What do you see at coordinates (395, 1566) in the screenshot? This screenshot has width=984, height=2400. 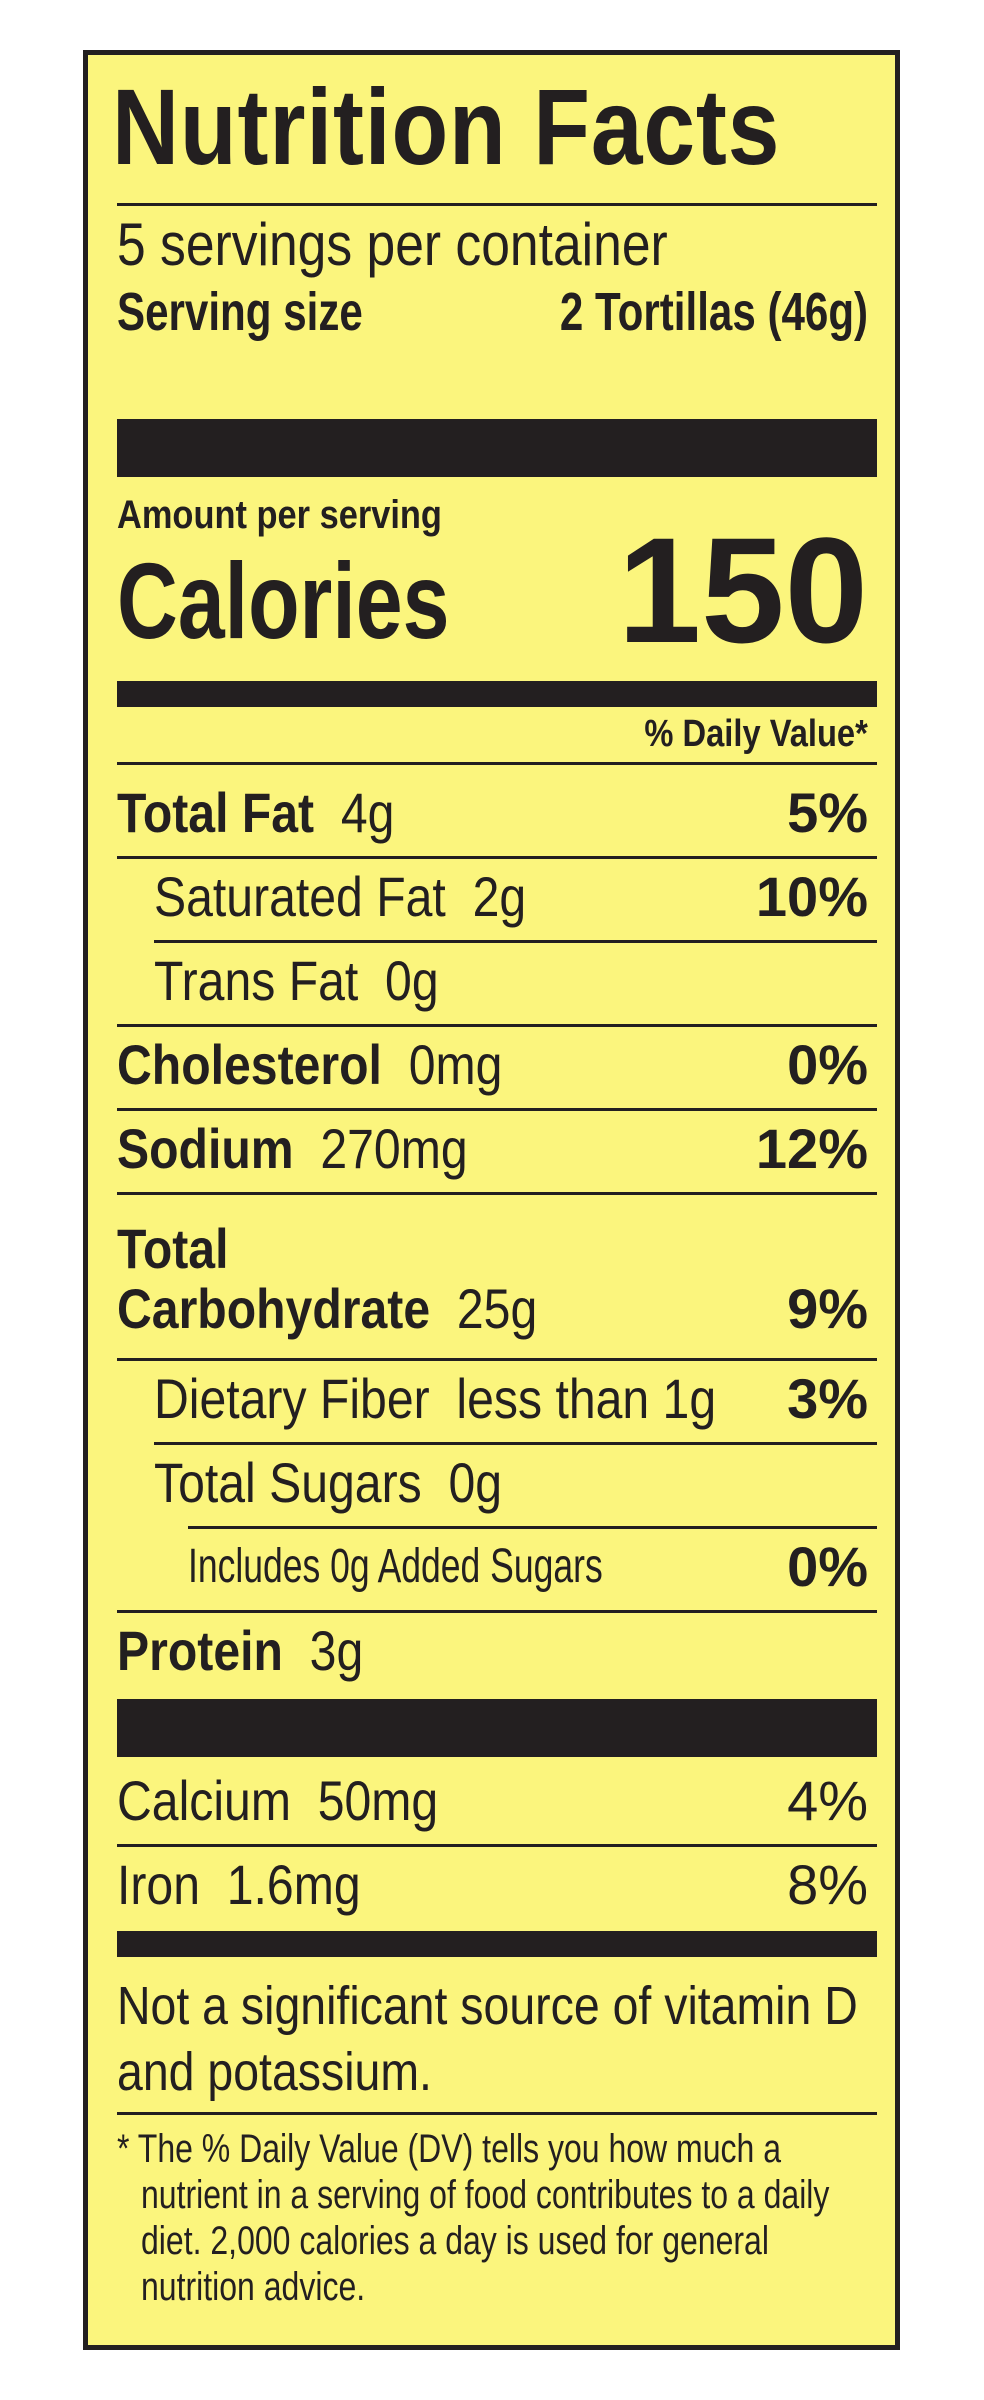 I see `nutrient-row-added-sugars: Includes 0g Added Sugars` at bounding box center [395, 1566].